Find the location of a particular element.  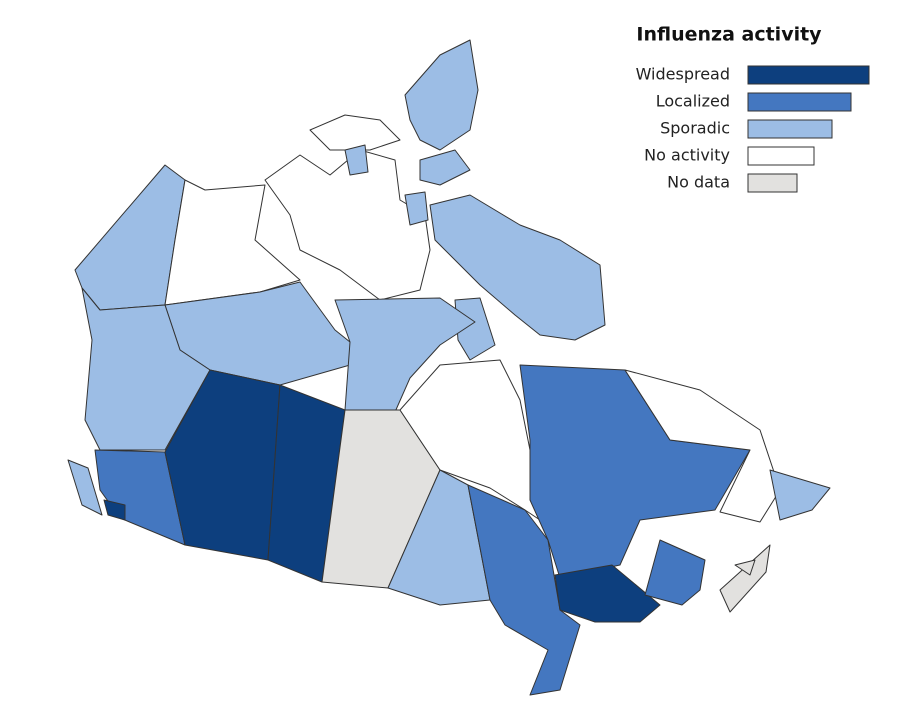

legend-label: No data is located at coordinates (698, 182).